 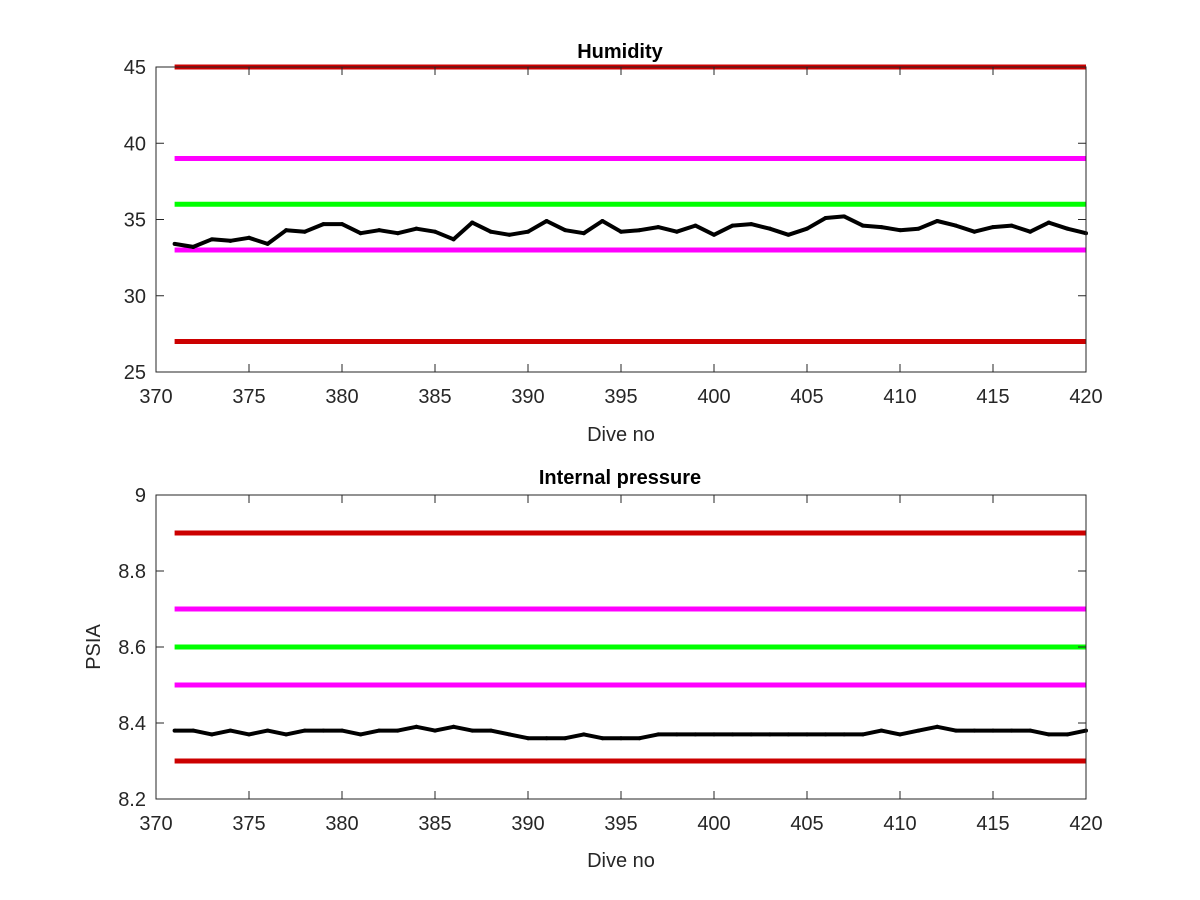 I want to click on data-series, so click(x=630, y=732).